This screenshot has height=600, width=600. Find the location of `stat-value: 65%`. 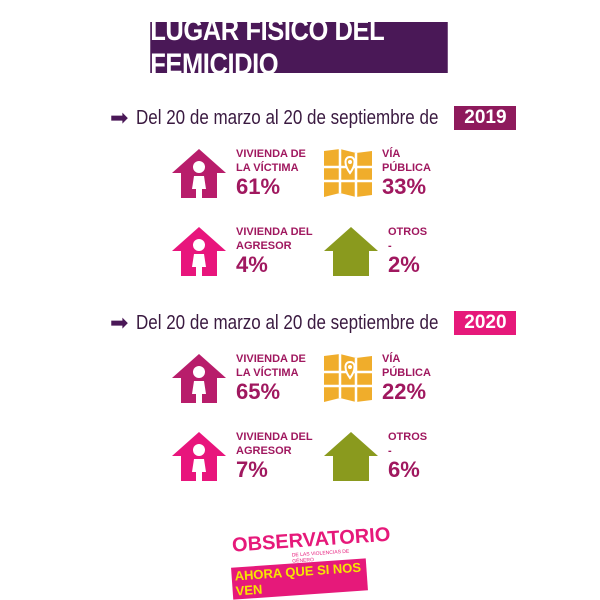

stat-value: 65% is located at coordinates (258, 391).